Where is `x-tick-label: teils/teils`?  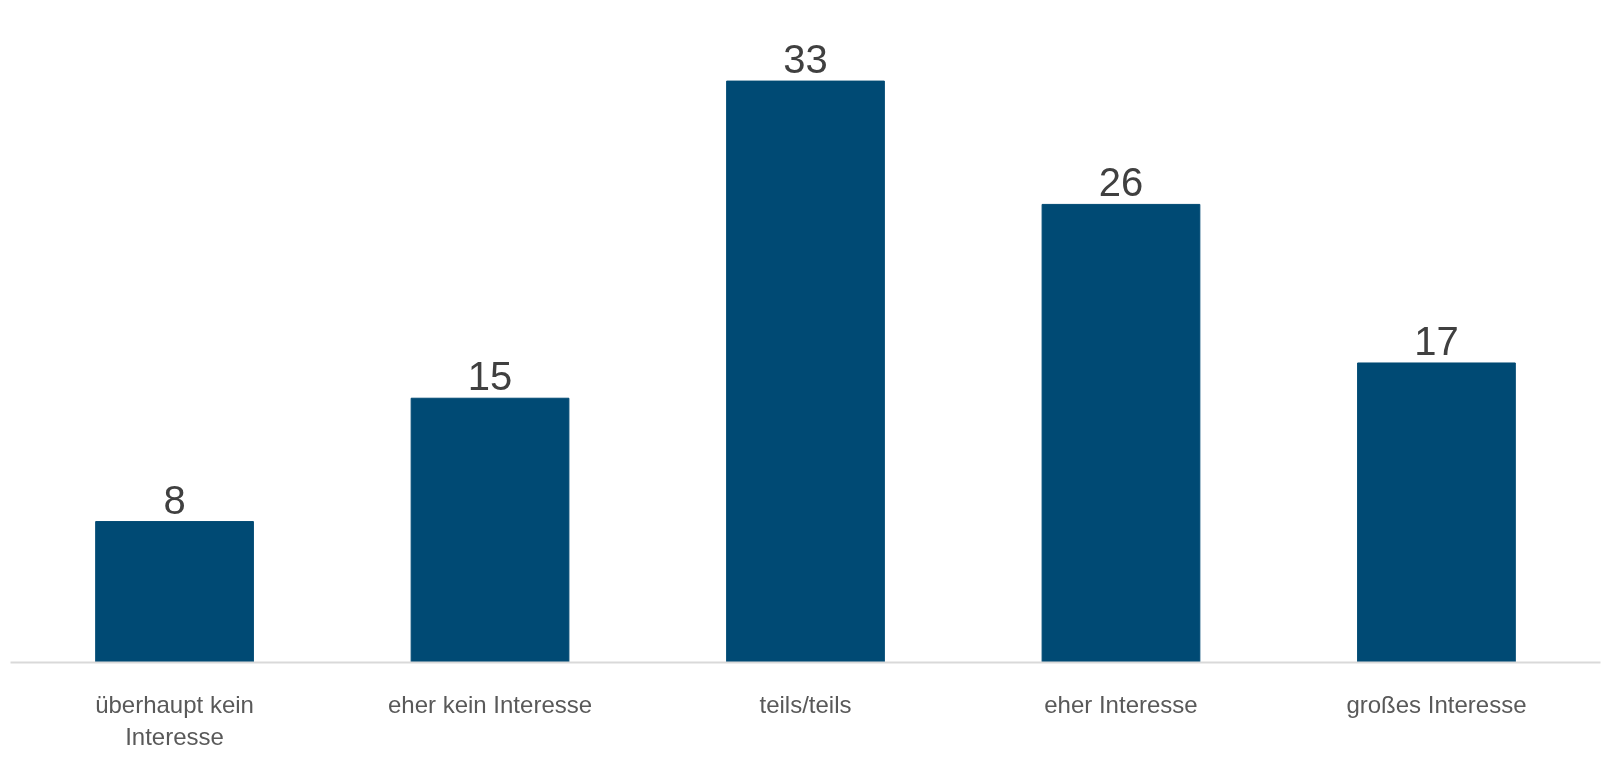
x-tick-label: teils/teils is located at coordinates (805, 704).